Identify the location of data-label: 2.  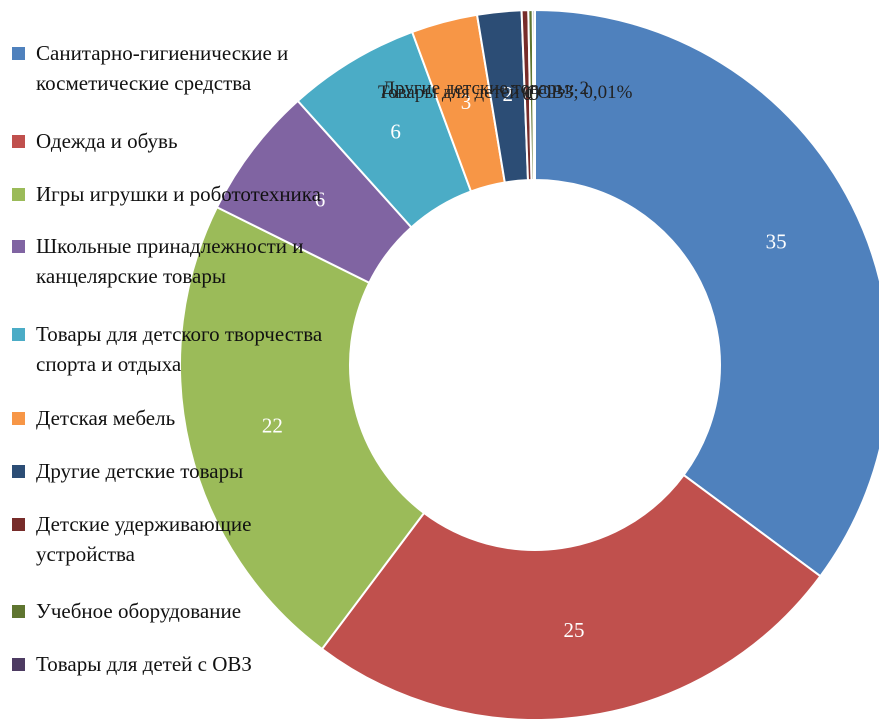
(508, 94).